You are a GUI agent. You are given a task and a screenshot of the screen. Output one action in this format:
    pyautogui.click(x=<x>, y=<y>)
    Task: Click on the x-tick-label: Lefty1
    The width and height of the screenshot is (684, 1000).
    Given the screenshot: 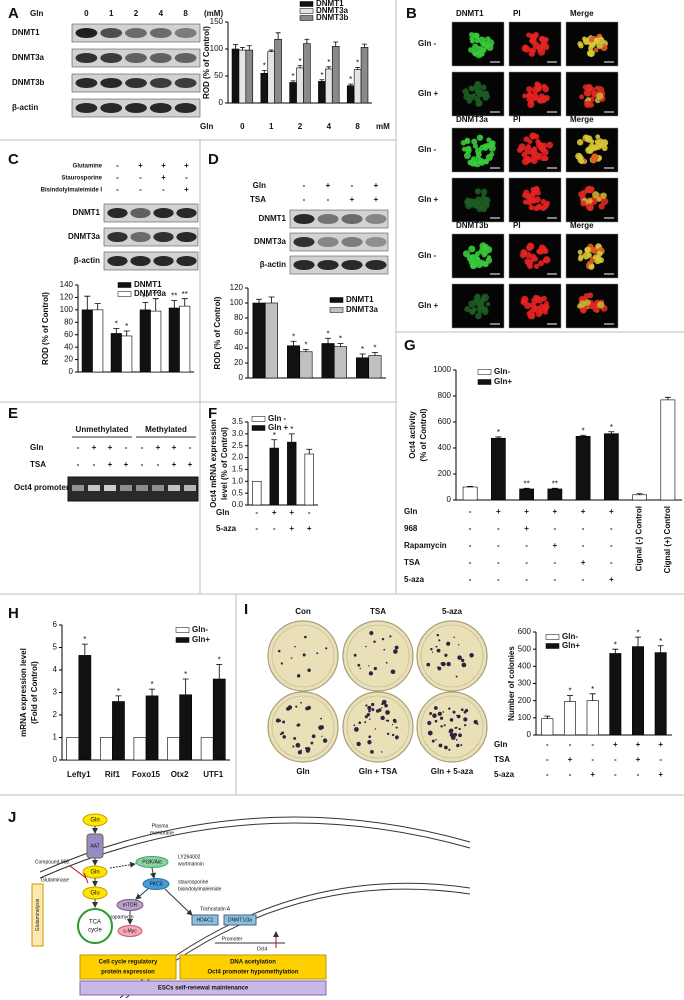 What is the action you would take?
    pyautogui.click(x=79, y=774)
    